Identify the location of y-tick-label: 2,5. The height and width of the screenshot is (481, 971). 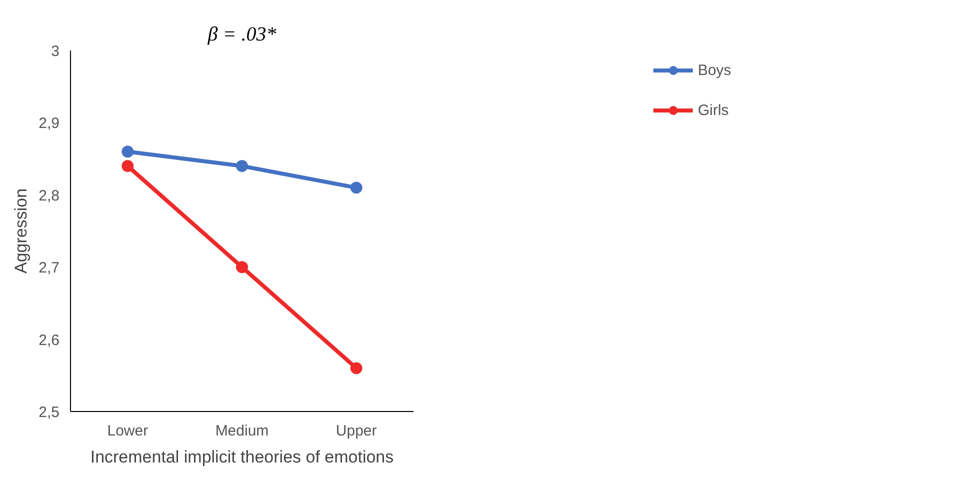
(49, 412).